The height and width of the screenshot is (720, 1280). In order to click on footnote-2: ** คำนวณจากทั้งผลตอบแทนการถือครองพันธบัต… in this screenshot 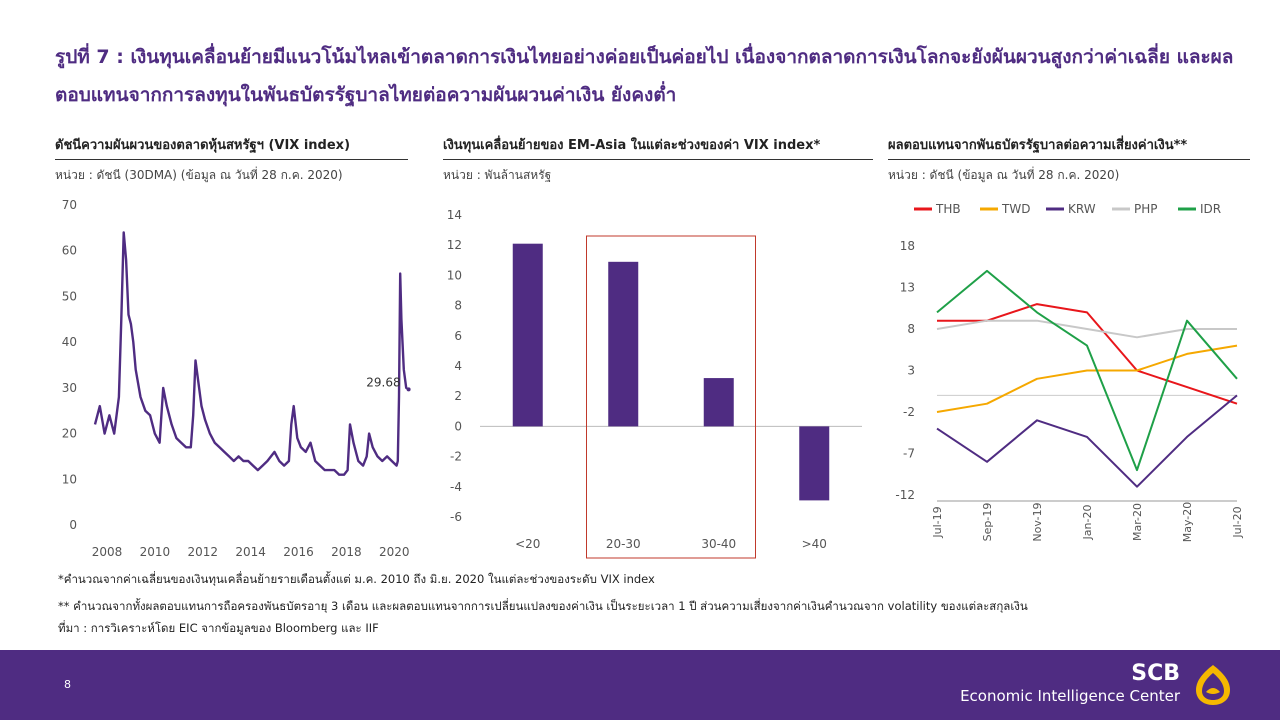, I will do `click(543, 606)`.